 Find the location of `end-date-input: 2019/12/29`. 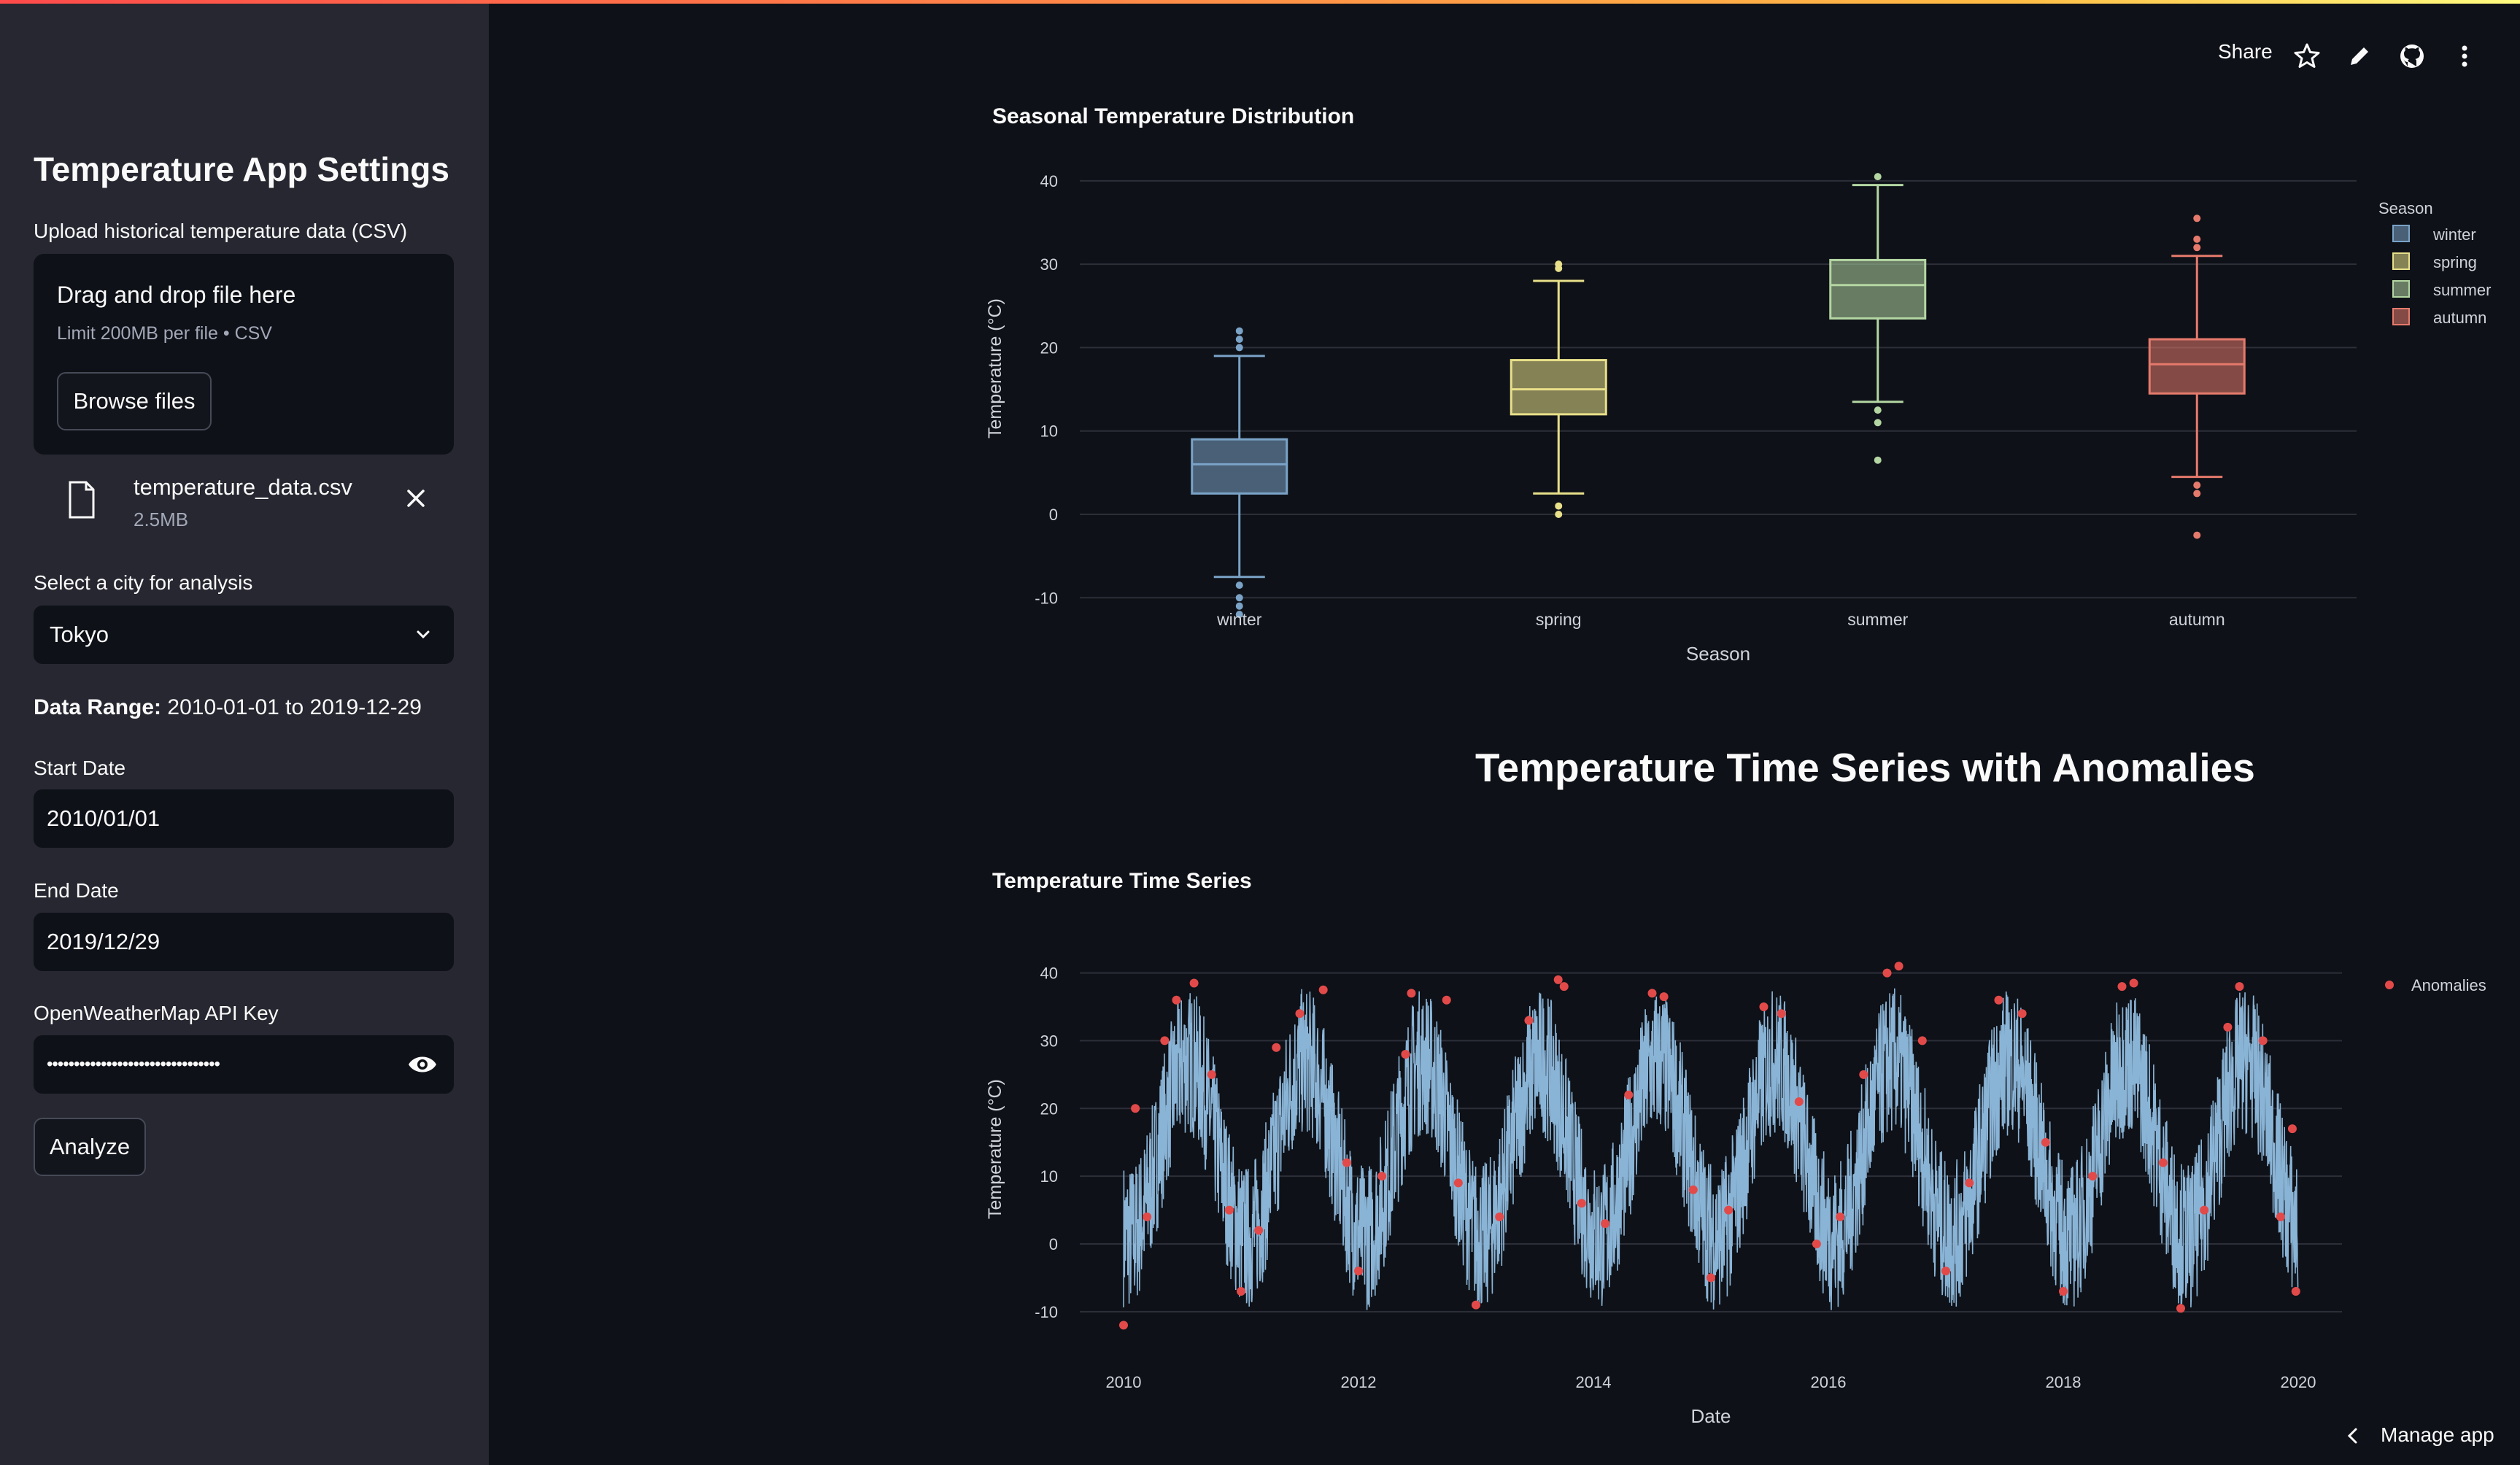

end-date-input: 2019/12/29 is located at coordinates (244, 942).